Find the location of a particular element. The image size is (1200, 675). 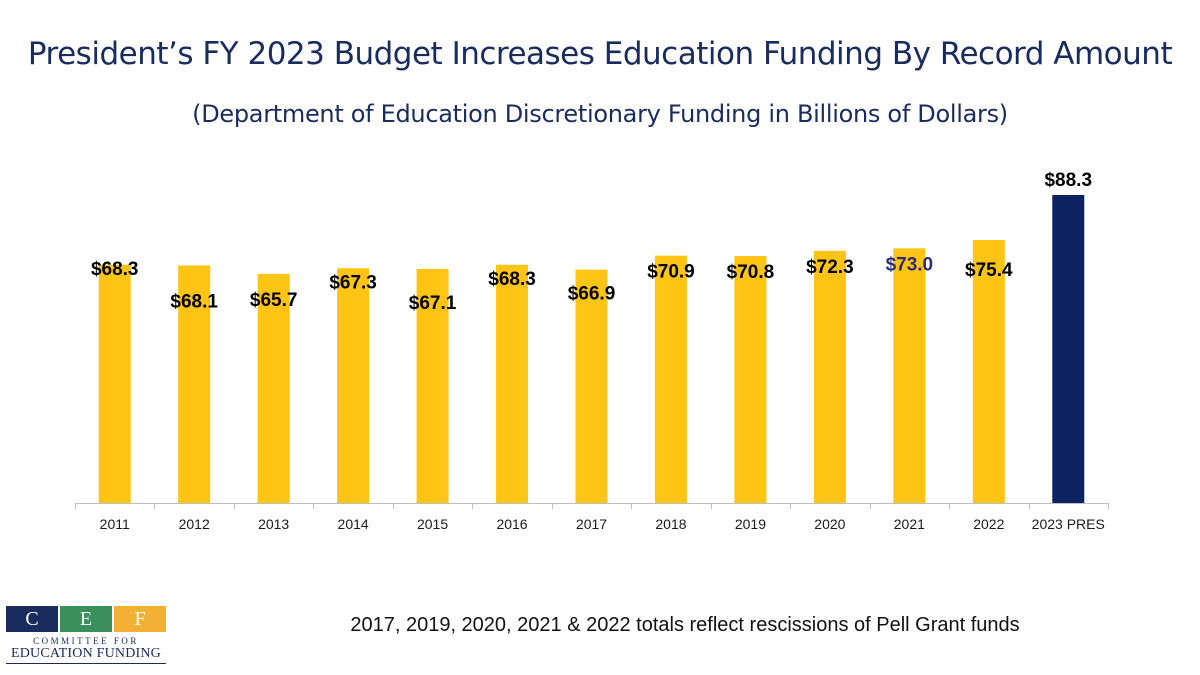

data-label-2015: $67.1 is located at coordinates (433, 303).